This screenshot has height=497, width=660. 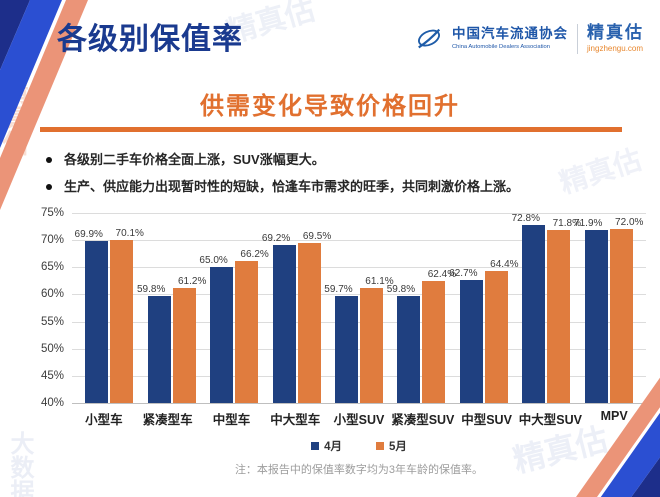 I want to click on bar-group: 69.9% 70.1%, so click(x=109, y=308).